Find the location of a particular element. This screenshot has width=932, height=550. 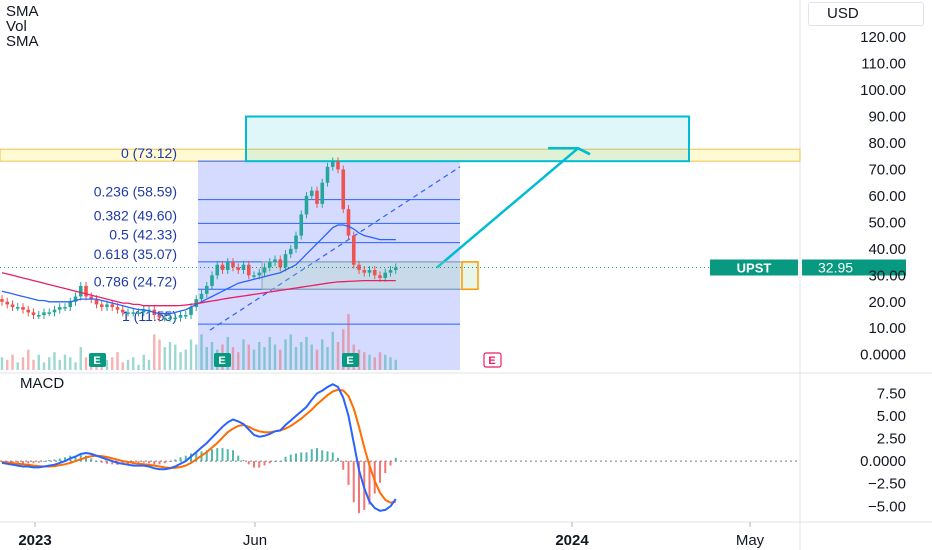

macd-signal-line is located at coordinates (198, 446).